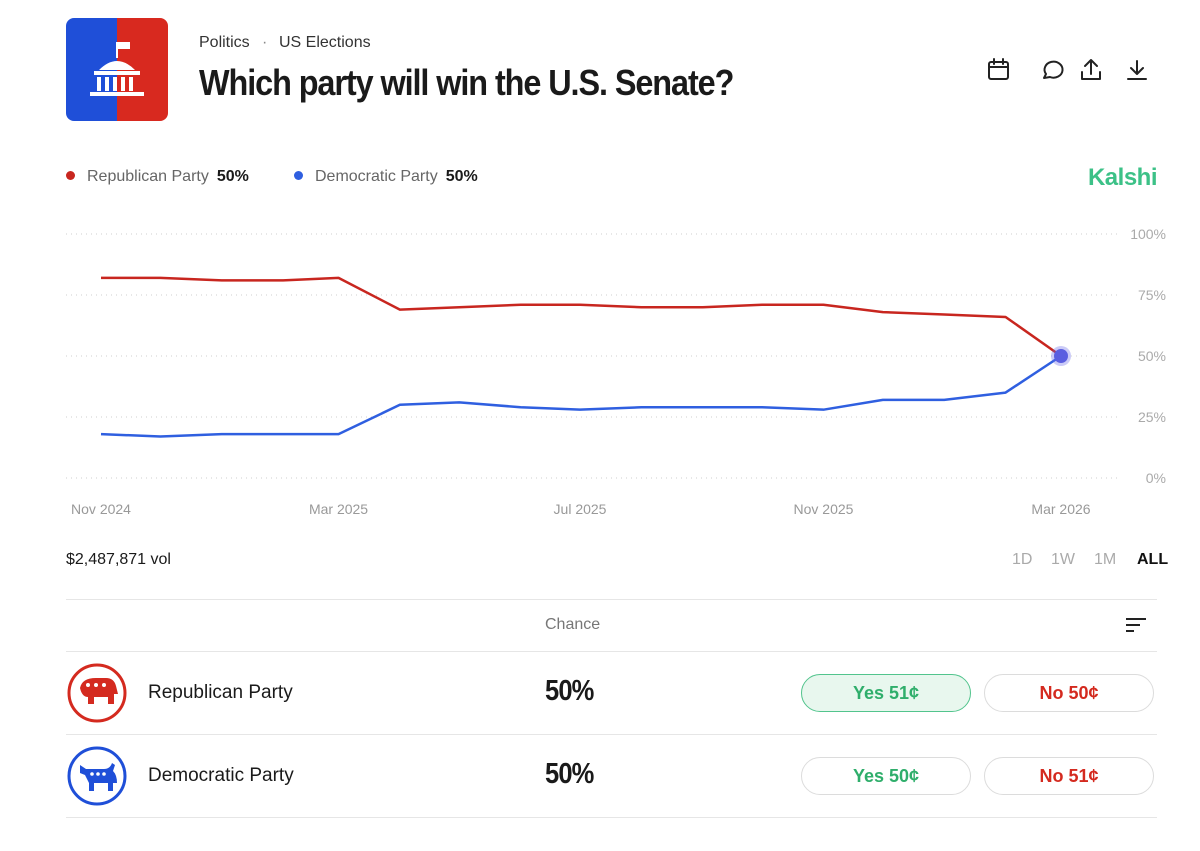 Image resolution: width=1200 pixels, height=851 pixels. Describe the element at coordinates (118, 559) in the screenshot. I see `volume: $2,487,871 vol` at that location.